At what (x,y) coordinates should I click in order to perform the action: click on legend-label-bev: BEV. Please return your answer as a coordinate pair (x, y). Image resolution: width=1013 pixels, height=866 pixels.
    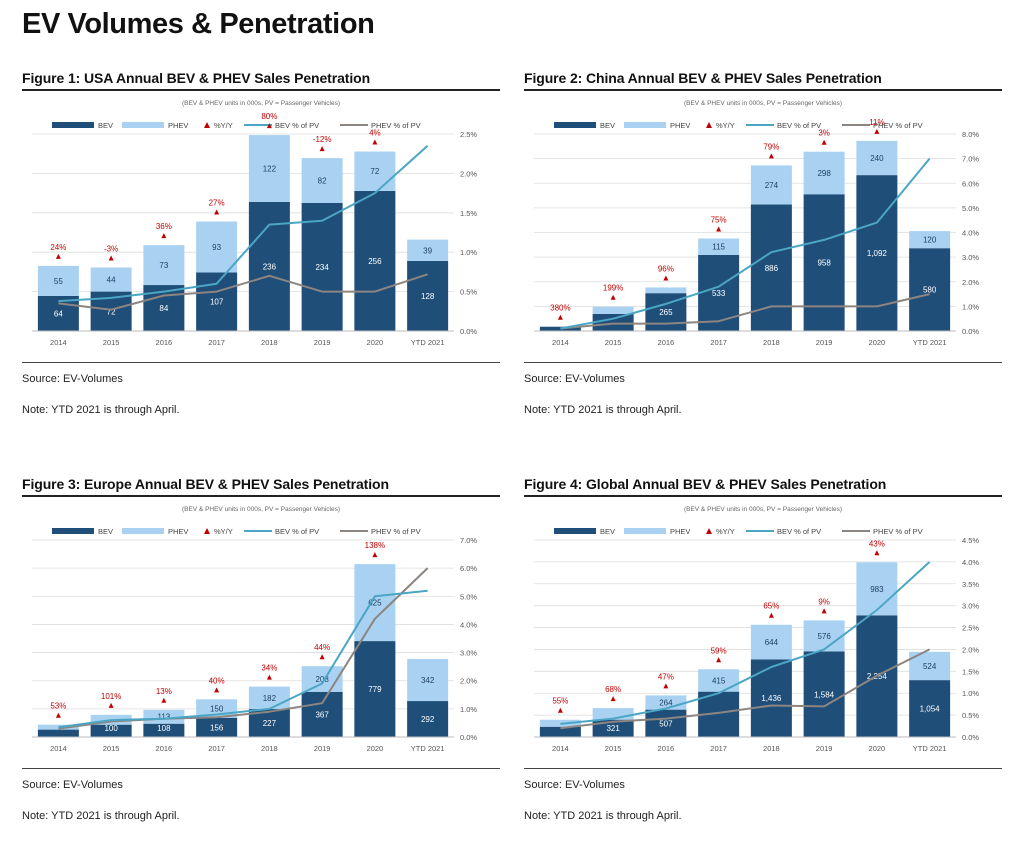
    Looking at the image, I should click on (105, 125).